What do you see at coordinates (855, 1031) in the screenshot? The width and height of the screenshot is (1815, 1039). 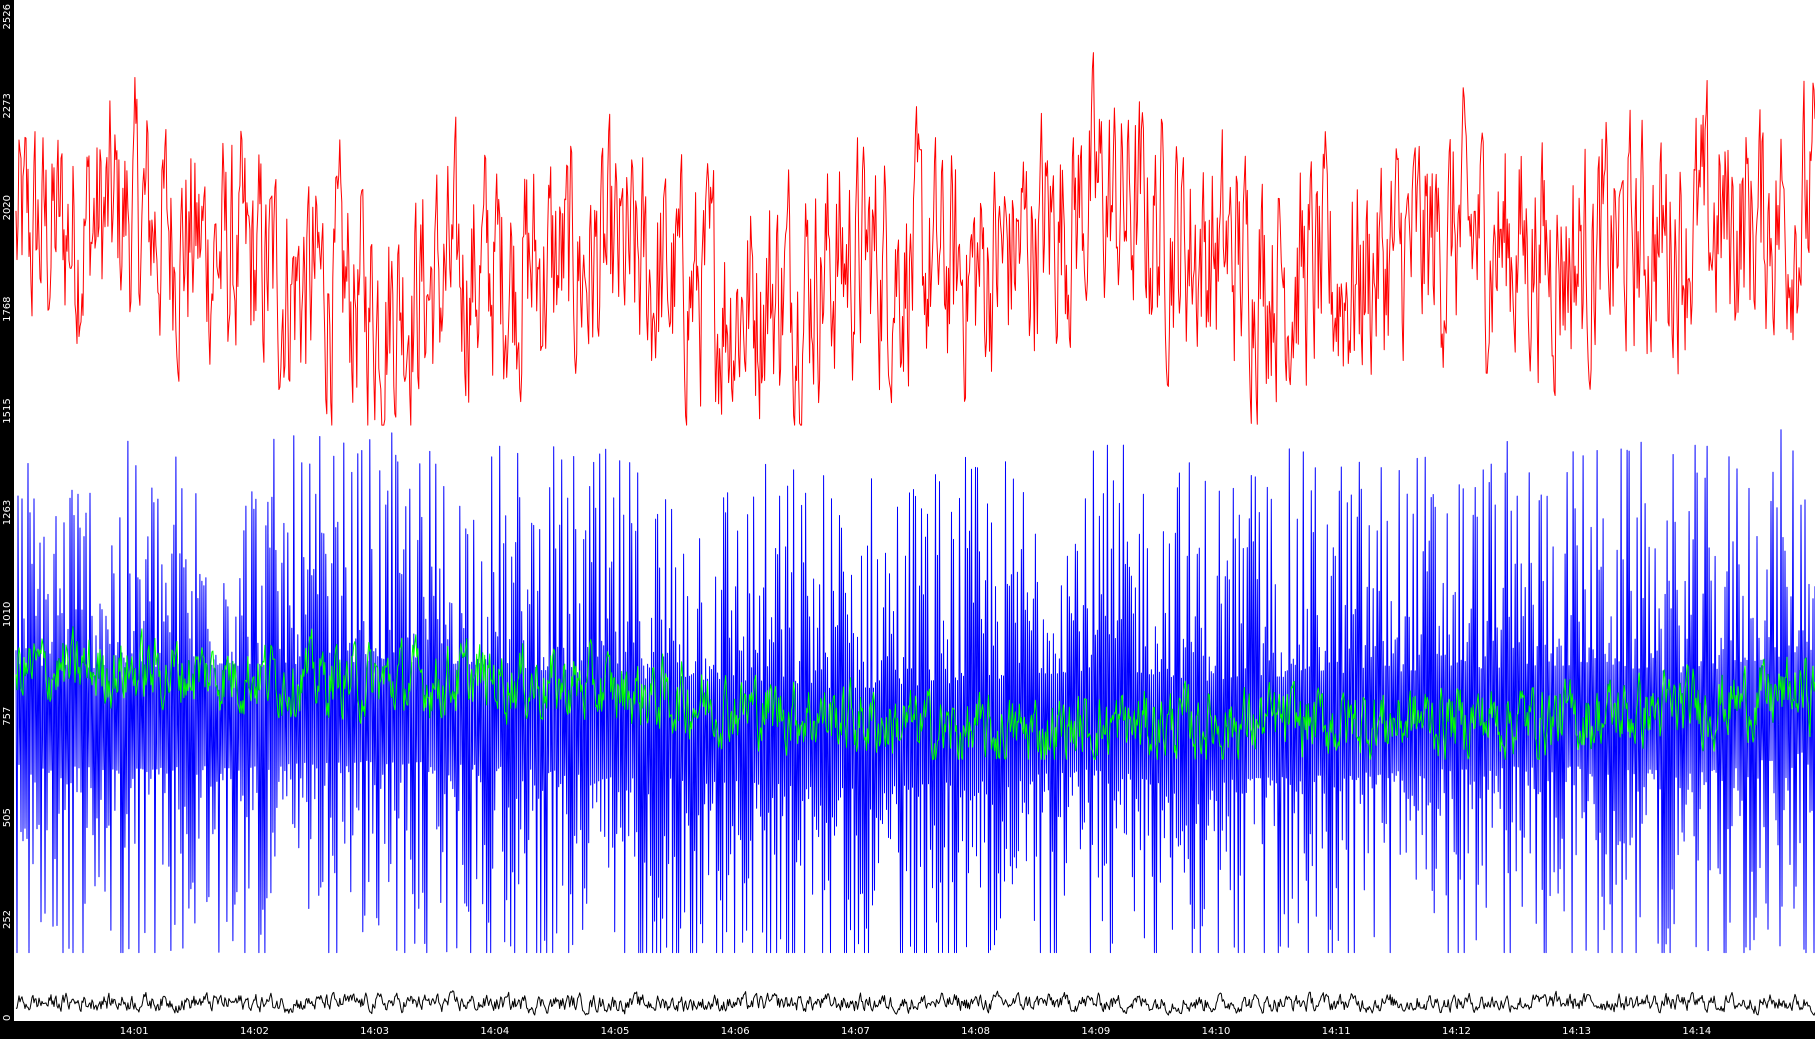 I see `x-tick-label: 14:07` at bounding box center [855, 1031].